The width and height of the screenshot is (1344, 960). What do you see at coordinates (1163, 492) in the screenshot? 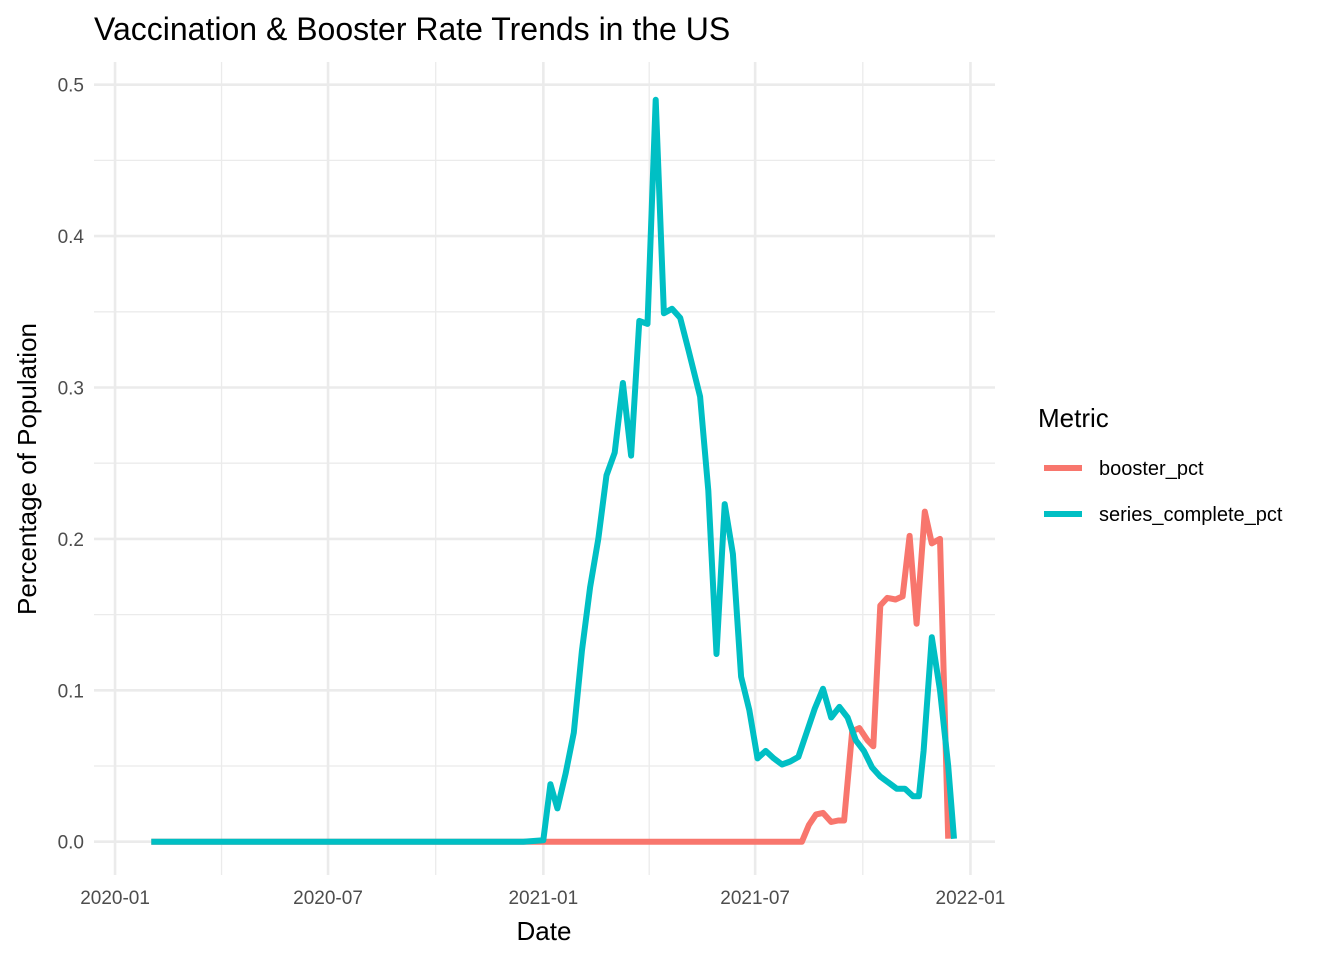
I see `legend-items: booster_pct series_complete_pct` at bounding box center [1163, 492].